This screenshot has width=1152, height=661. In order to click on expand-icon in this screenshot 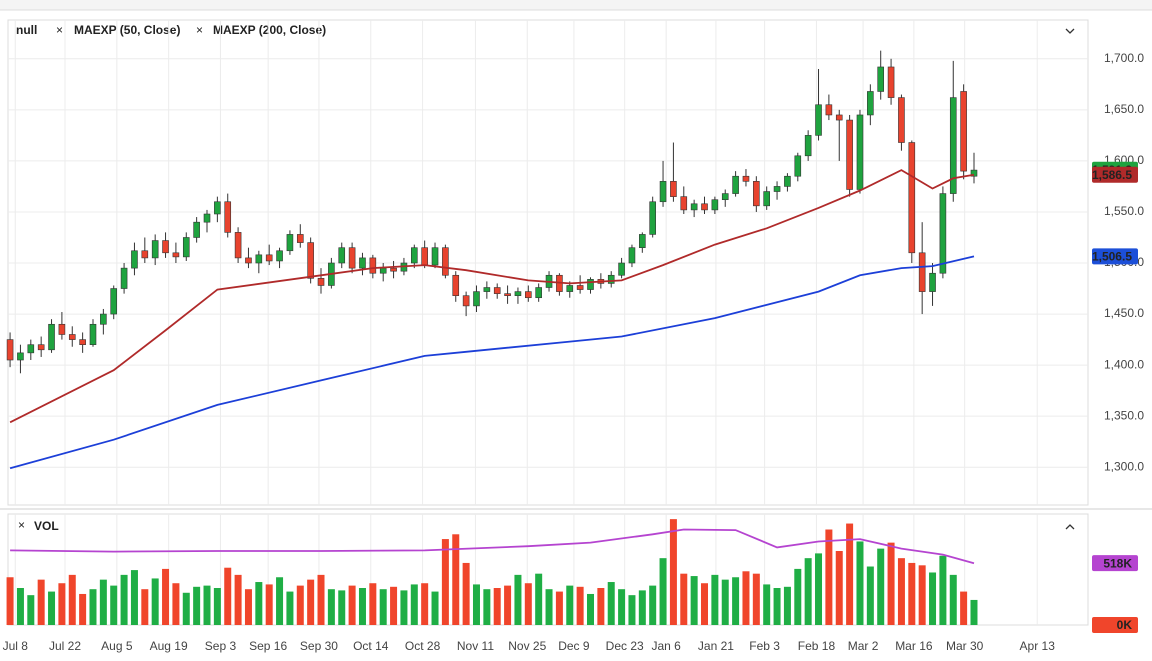, I will do `click(1070, 527)`.